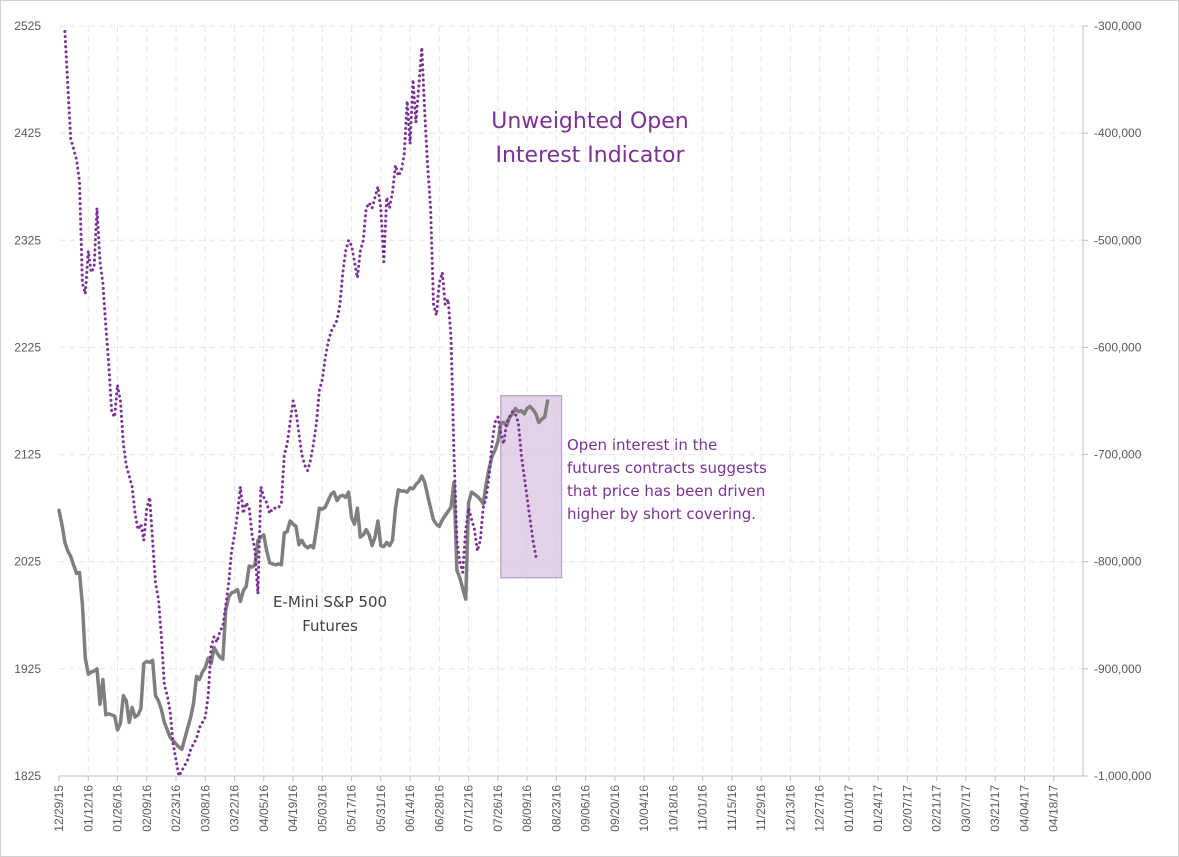 This screenshot has height=857, width=1179. I want to click on x-tick-label: 08/23/16, so click(556, 808).